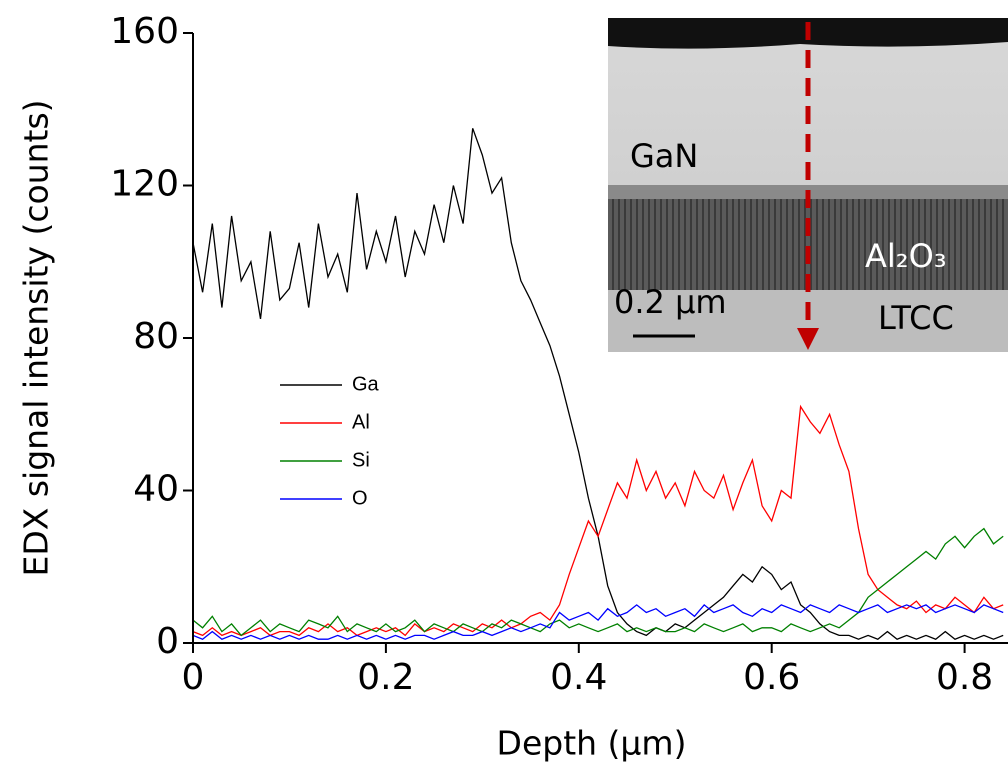 The width and height of the screenshot is (1008, 776). I want to click on inset-label: Al₂O₃, so click(906, 256).